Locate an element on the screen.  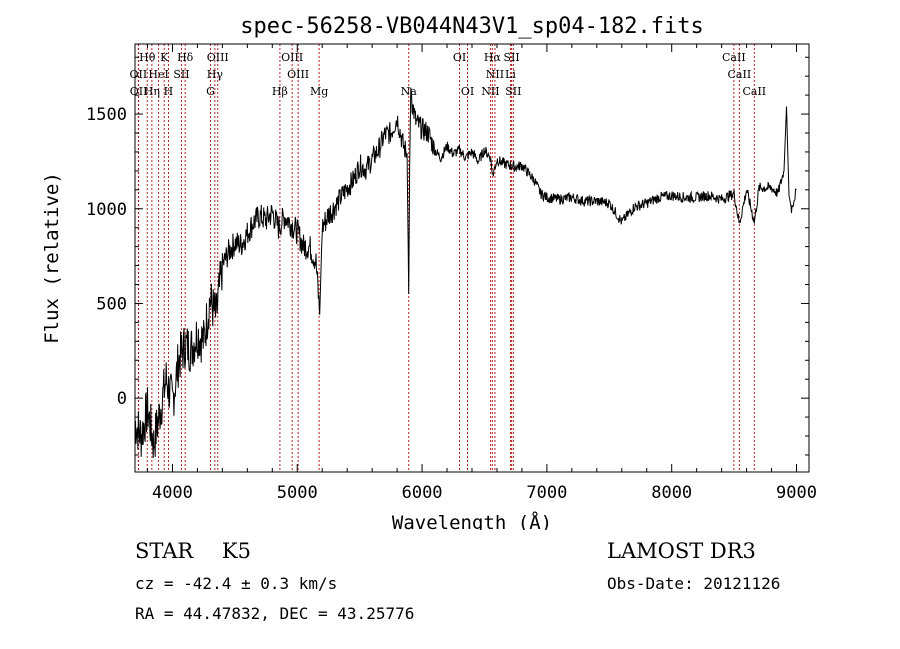
y-tick-label: 500 is located at coordinates (111, 304).